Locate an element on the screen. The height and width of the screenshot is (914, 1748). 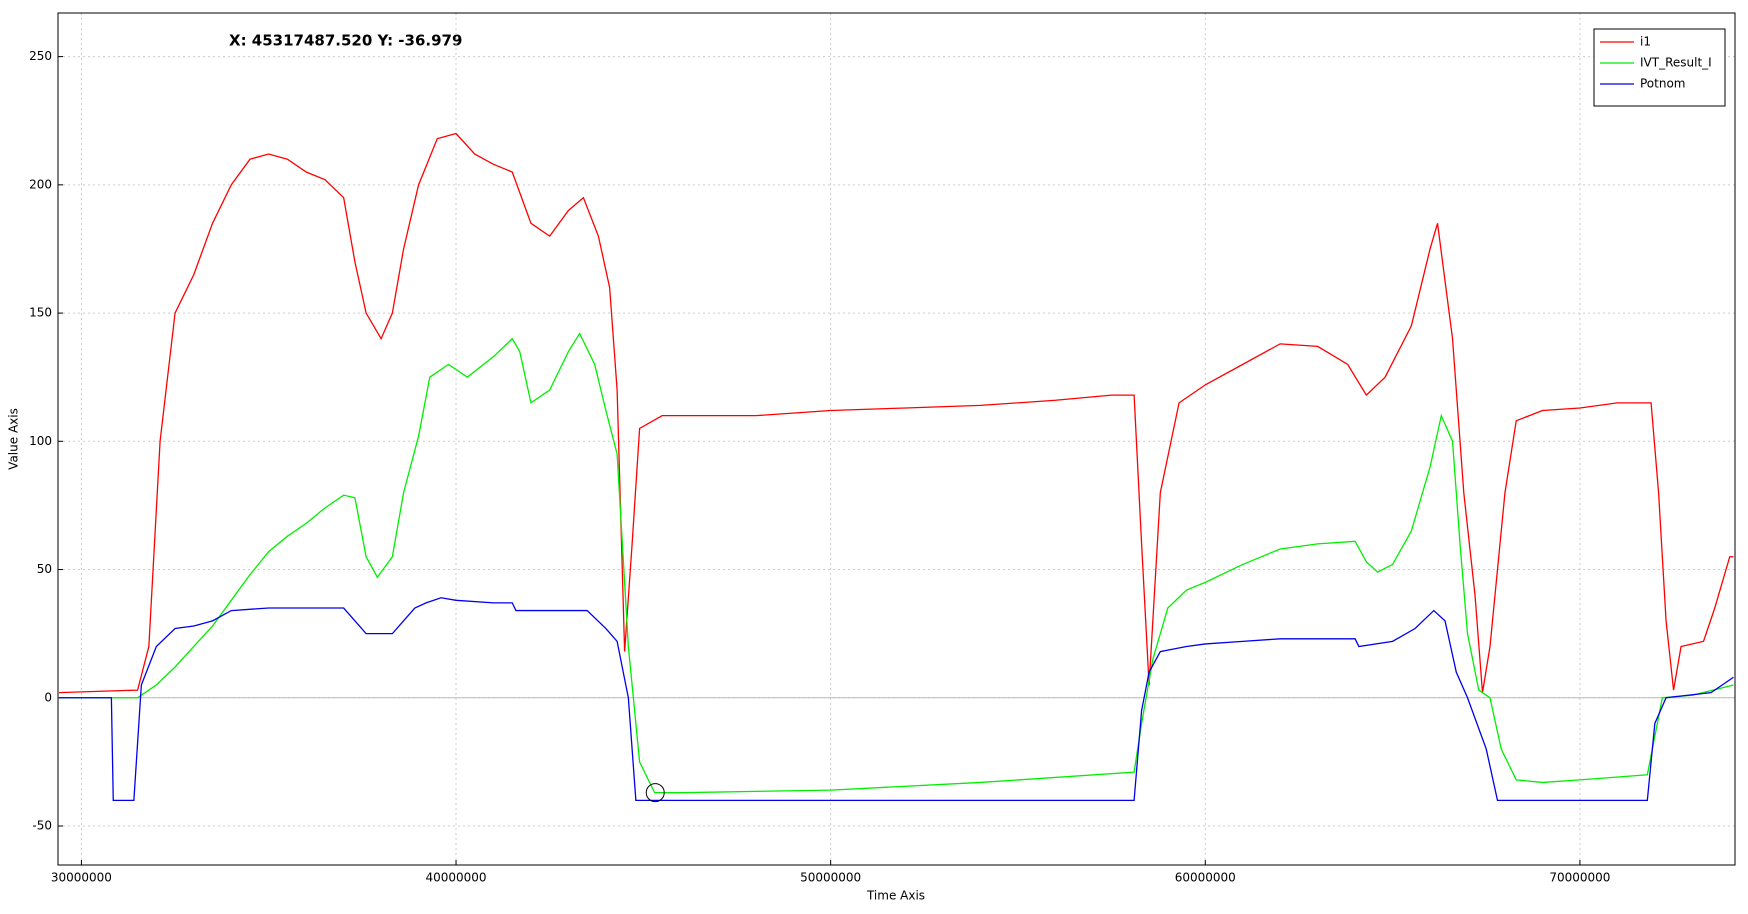
cursor-marker is located at coordinates (655, 793).